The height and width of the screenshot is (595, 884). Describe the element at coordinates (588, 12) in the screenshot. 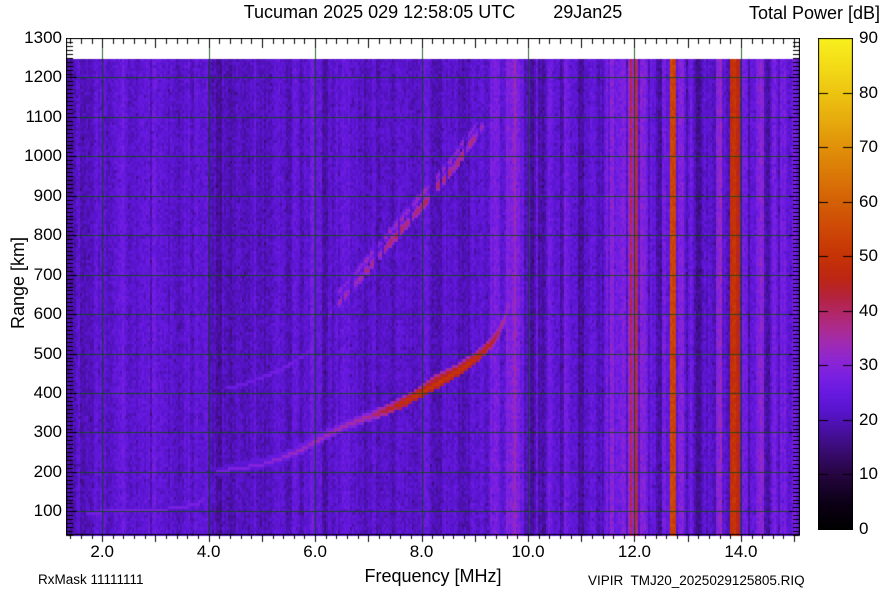

I see `chart-date: 29Jan25` at that location.